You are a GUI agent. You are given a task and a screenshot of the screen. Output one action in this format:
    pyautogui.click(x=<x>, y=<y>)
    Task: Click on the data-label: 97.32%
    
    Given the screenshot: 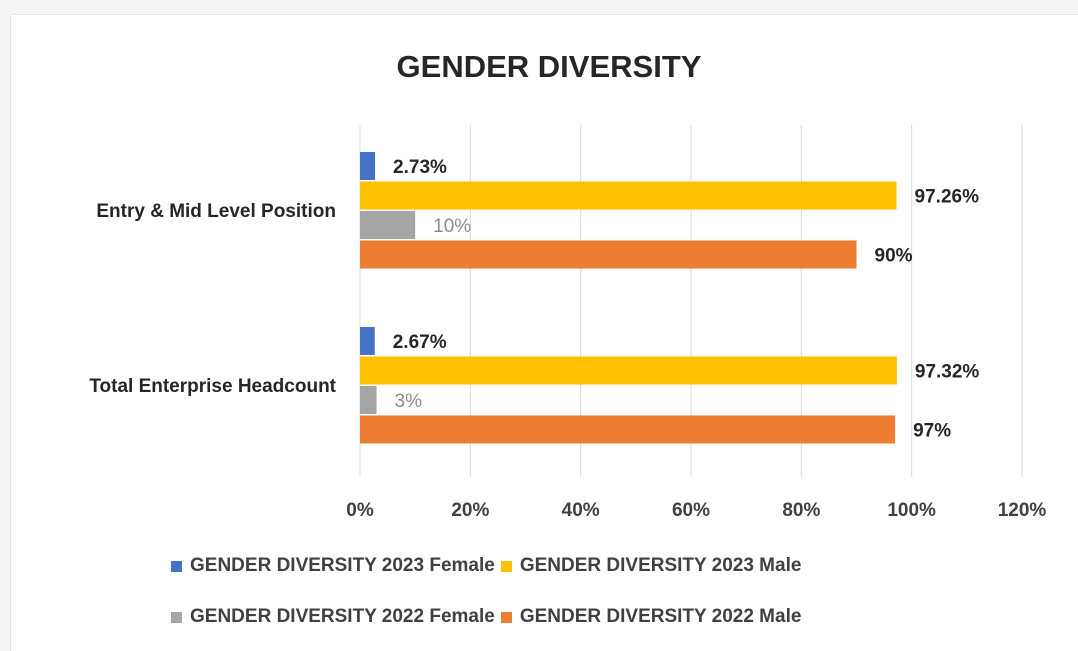 What is the action you would take?
    pyautogui.click(x=947, y=372)
    